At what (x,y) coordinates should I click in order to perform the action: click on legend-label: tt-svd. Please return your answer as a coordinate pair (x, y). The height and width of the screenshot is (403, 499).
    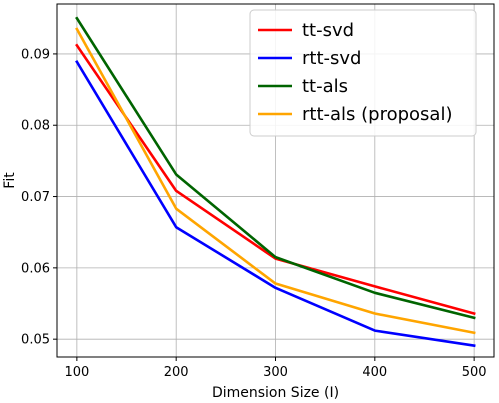
    Looking at the image, I should click on (328, 30).